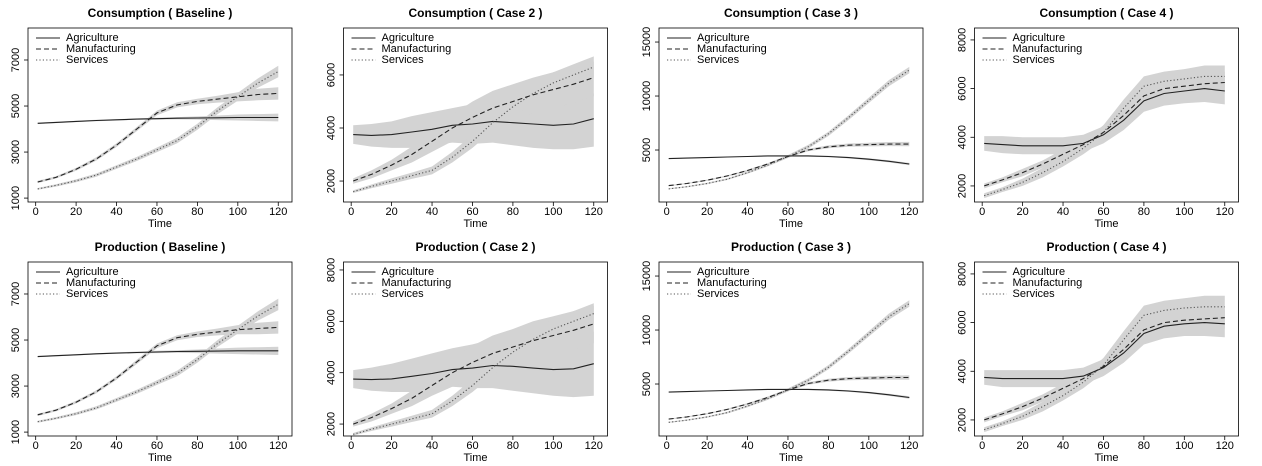 The image size is (1262, 466). What do you see at coordinates (475, 13) in the screenshot?
I see `chart-title: Consumption ( Case 2 )` at bounding box center [475, 13].